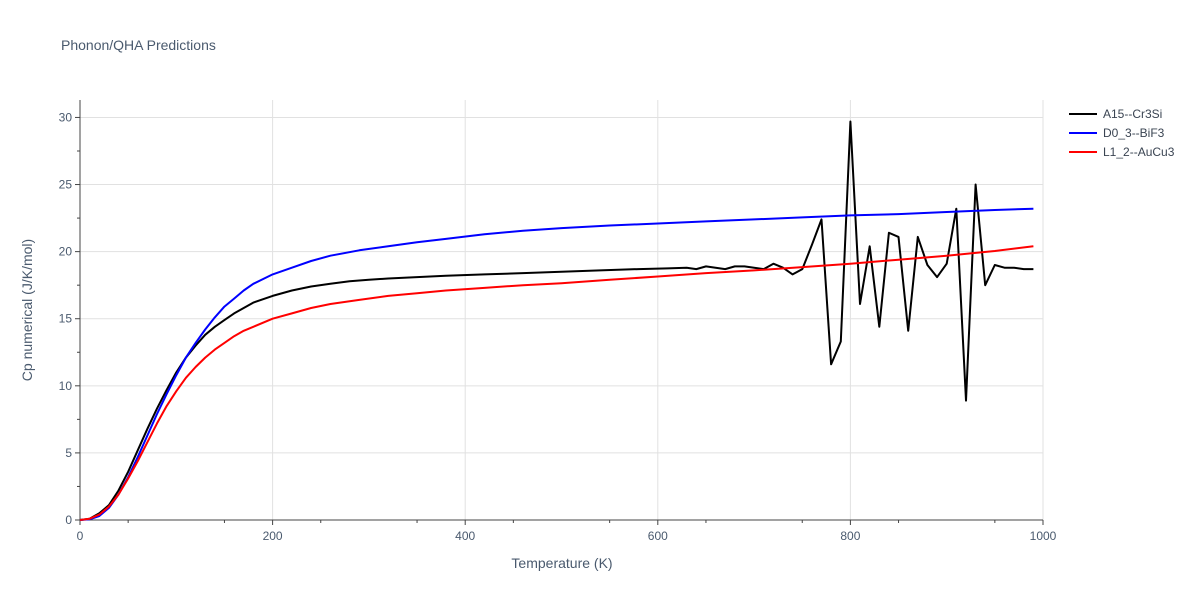 The width and height of the screenshot is (1200, 600). I want to click on y-tick-label: 0, so click(68, 520).